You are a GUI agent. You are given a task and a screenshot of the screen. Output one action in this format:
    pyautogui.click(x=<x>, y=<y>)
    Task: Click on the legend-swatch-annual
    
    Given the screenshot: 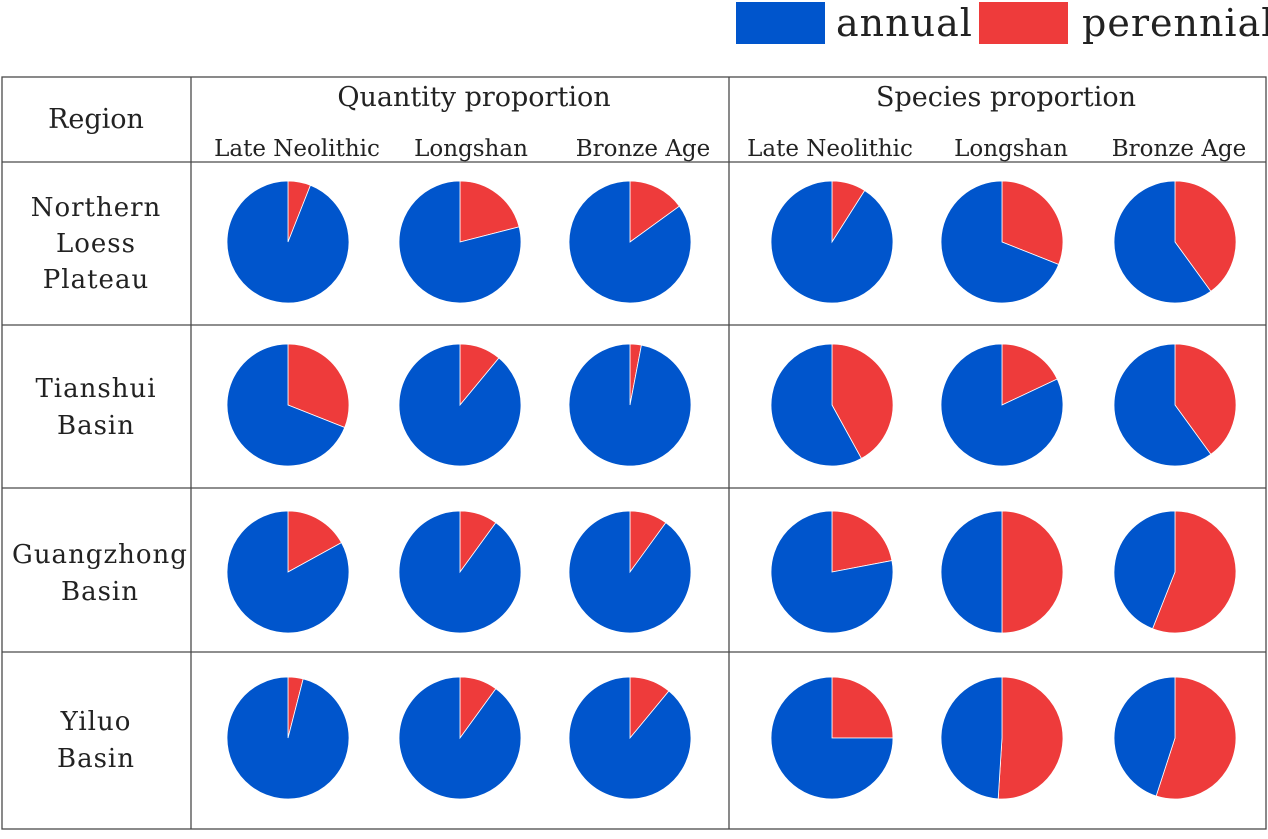 What is the action you would take?
    pyautogui.click(x=780, y=23)
    